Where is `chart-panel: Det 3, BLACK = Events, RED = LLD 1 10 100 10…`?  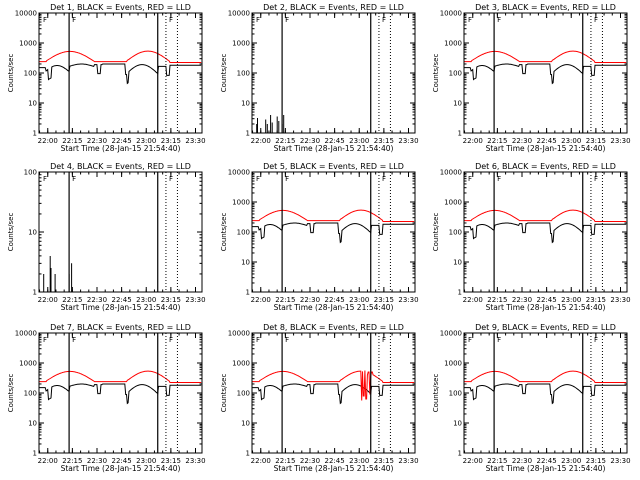
chart-panel: Det 3, BLACK = Events, RED = LLD 1 10 100 10… is located at coordinates (531, 78).